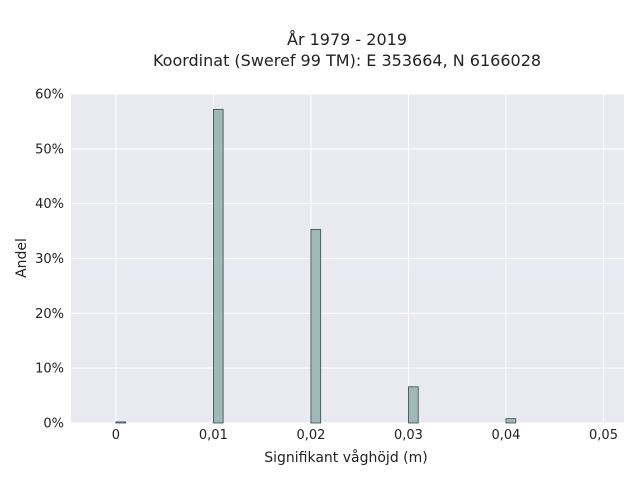 The width and height of the screenshot is (640, 480). I want to click on y-tick-label-0: 0%, so click(53, 424).